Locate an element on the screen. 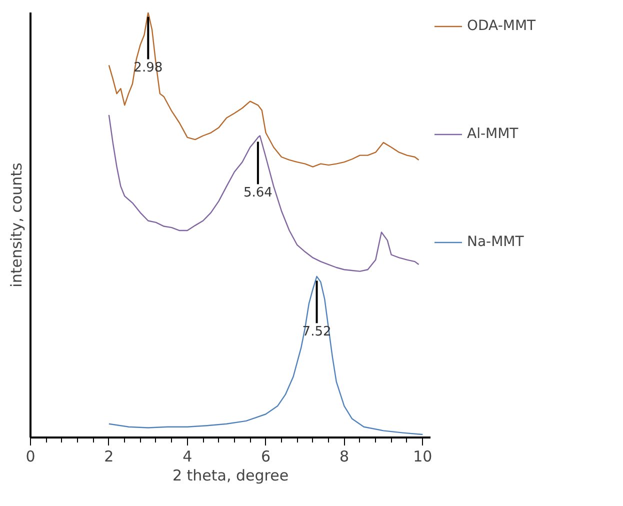 The width and height of the screenshot is (623, 506). legend-label: ODA-MMT is located at coordinates (501, 26).